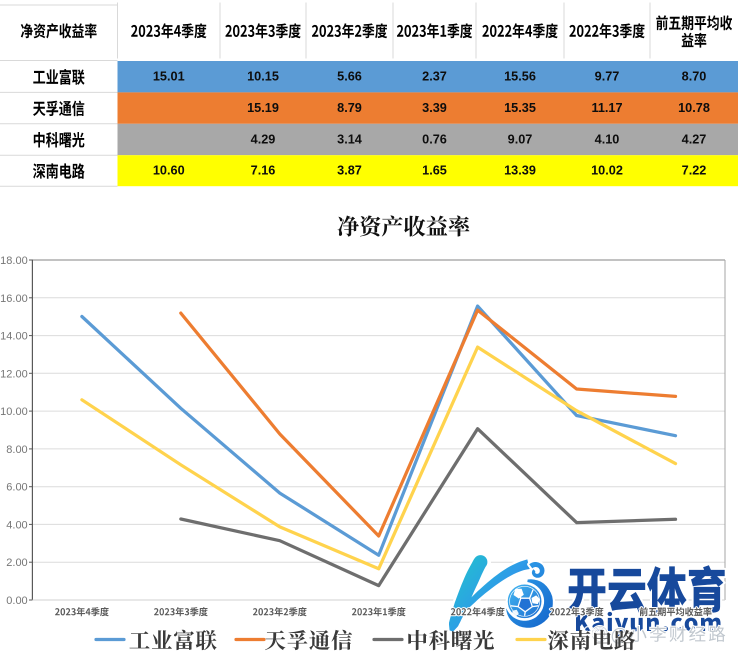  What do you see at coordinates (14, 374) in the screenshot?
I see `svg-text: 12.00` at bounding box center [14, 374].